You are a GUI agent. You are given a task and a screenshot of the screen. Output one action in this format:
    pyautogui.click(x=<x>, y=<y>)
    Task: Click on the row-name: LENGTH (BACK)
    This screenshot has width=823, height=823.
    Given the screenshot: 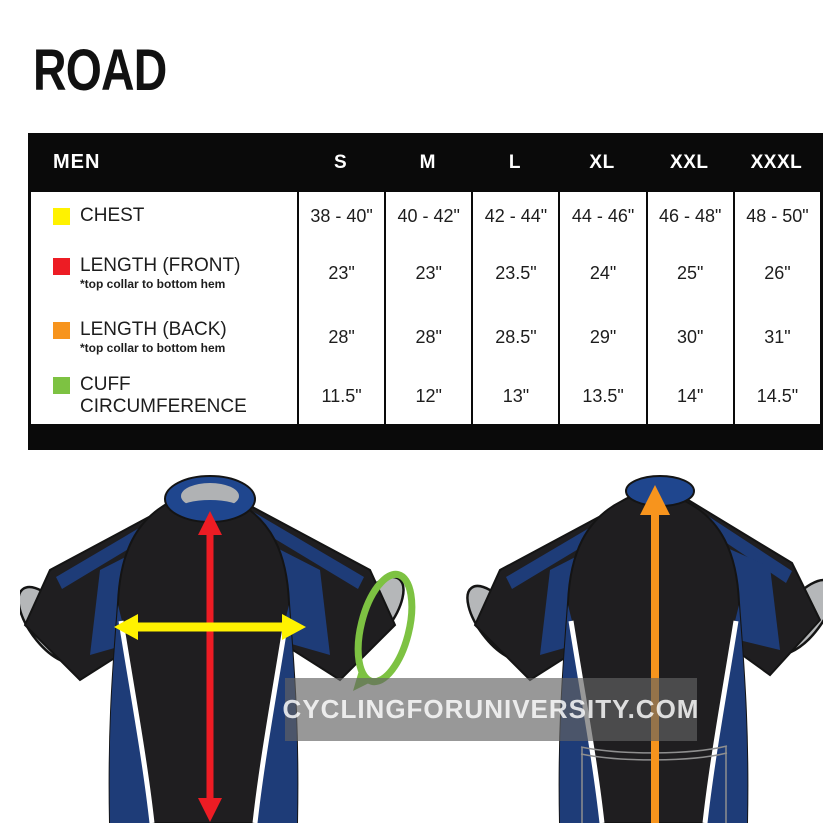 What is the action you would take?
    pyautogui.click(x=153, y=329)
    